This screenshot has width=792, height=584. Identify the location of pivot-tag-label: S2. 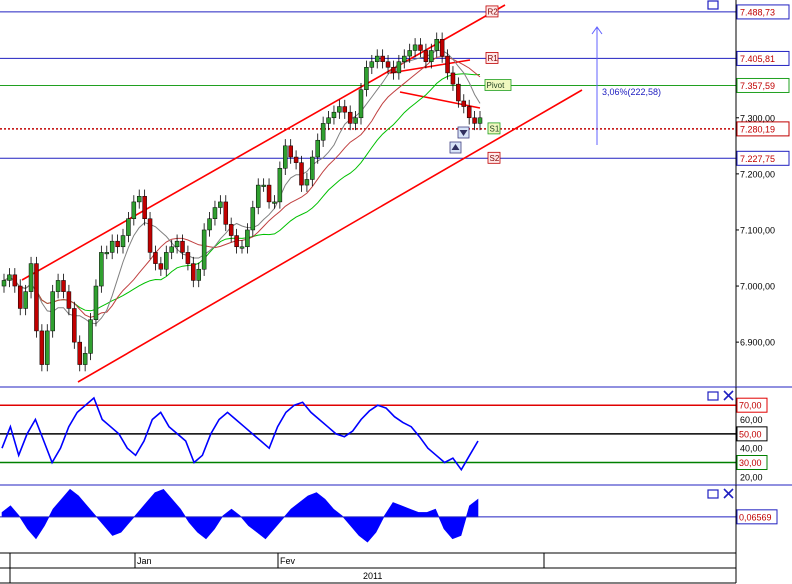
(495, 158).